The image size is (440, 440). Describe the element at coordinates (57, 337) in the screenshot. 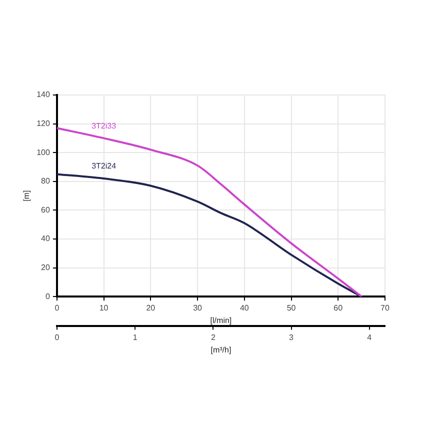

I see `x2-tick-label: 0` at that location.